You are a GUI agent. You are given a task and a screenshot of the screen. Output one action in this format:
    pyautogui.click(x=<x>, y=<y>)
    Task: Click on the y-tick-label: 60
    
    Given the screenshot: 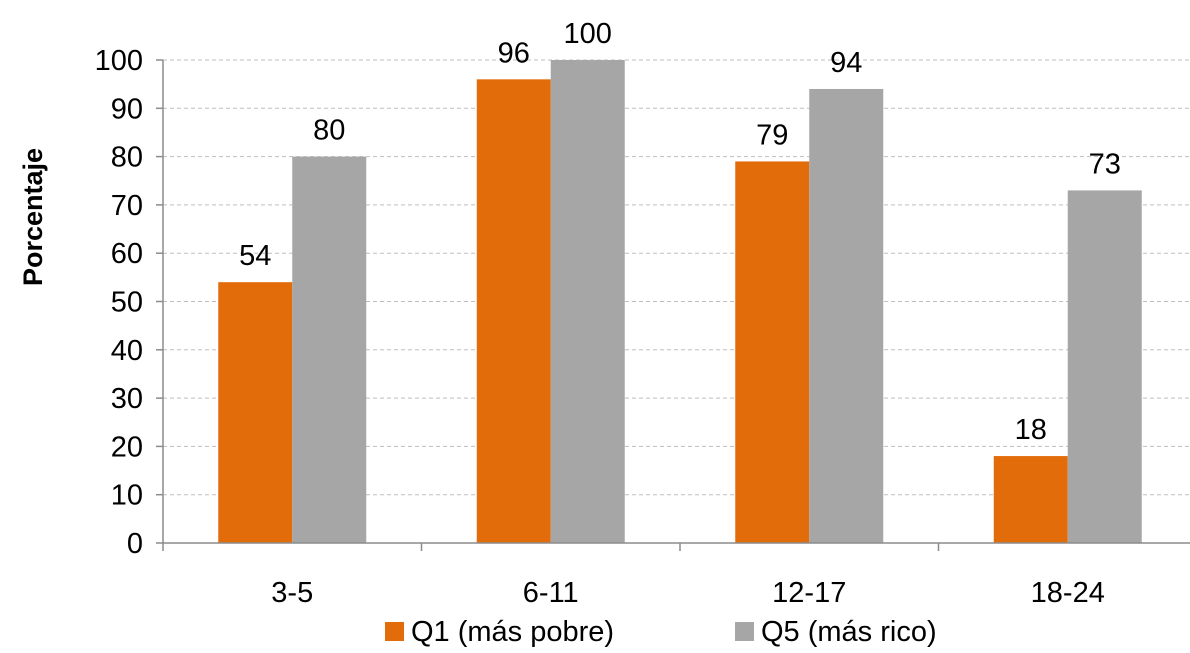 What is the action you would take?
    pyautogui.click(x=127, y=254)
    